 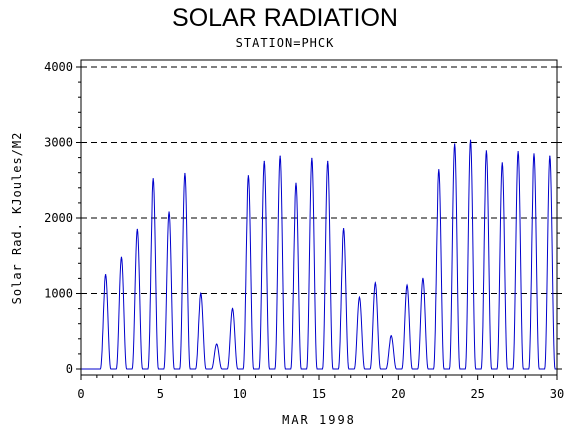 What do you see at coordinates (160, 394) in the screenshot?
I see `x-tick-label-5: 5` at bounding box center [160, 394].